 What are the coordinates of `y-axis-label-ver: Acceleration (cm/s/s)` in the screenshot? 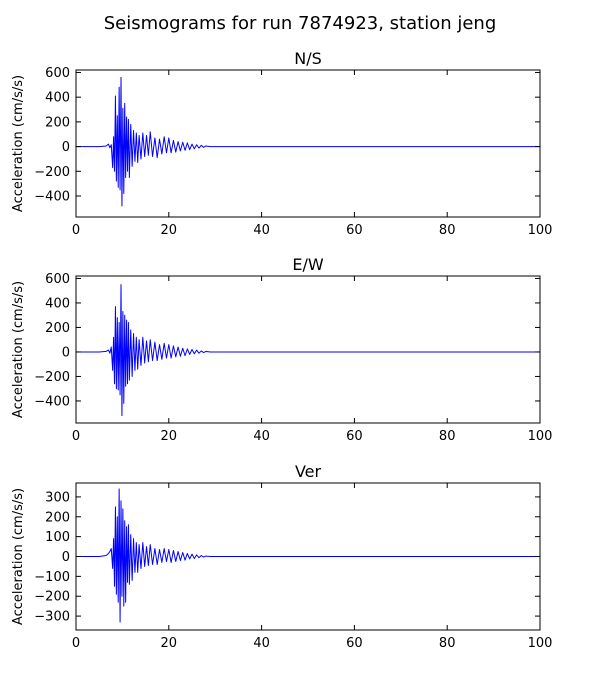 It's located at (18, 556).